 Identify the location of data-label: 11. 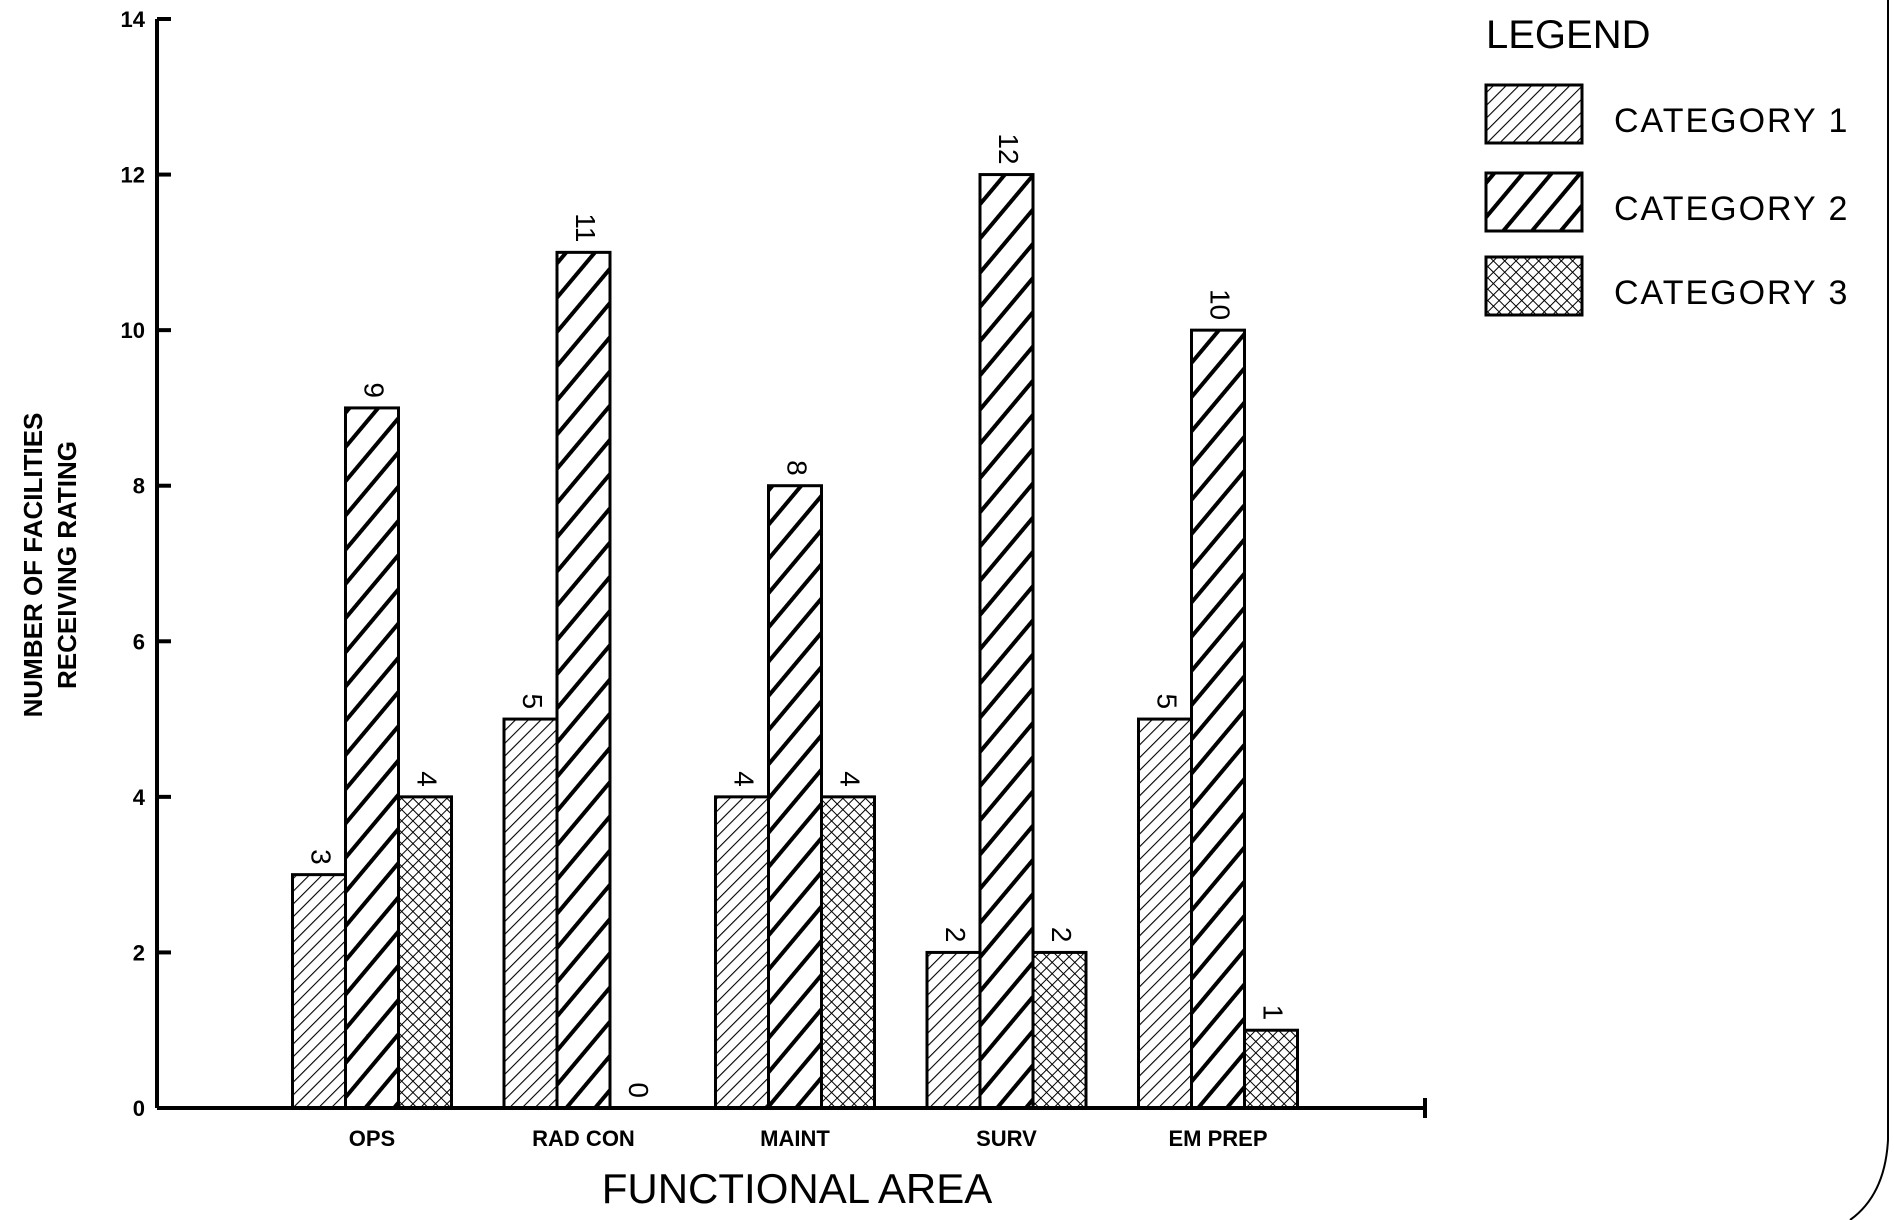
(585, 227).